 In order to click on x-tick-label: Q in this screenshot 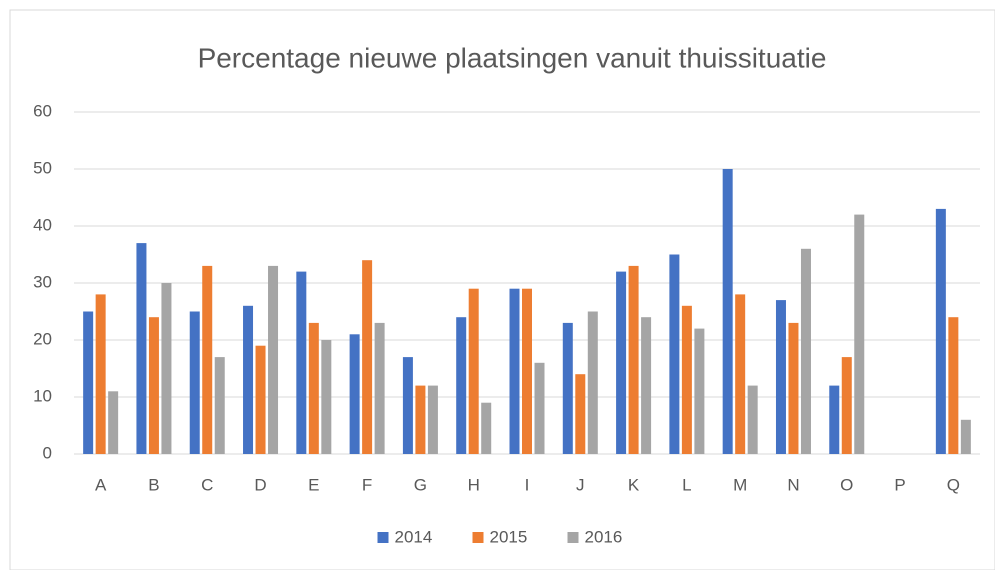, I will do `click(953, 484)`.